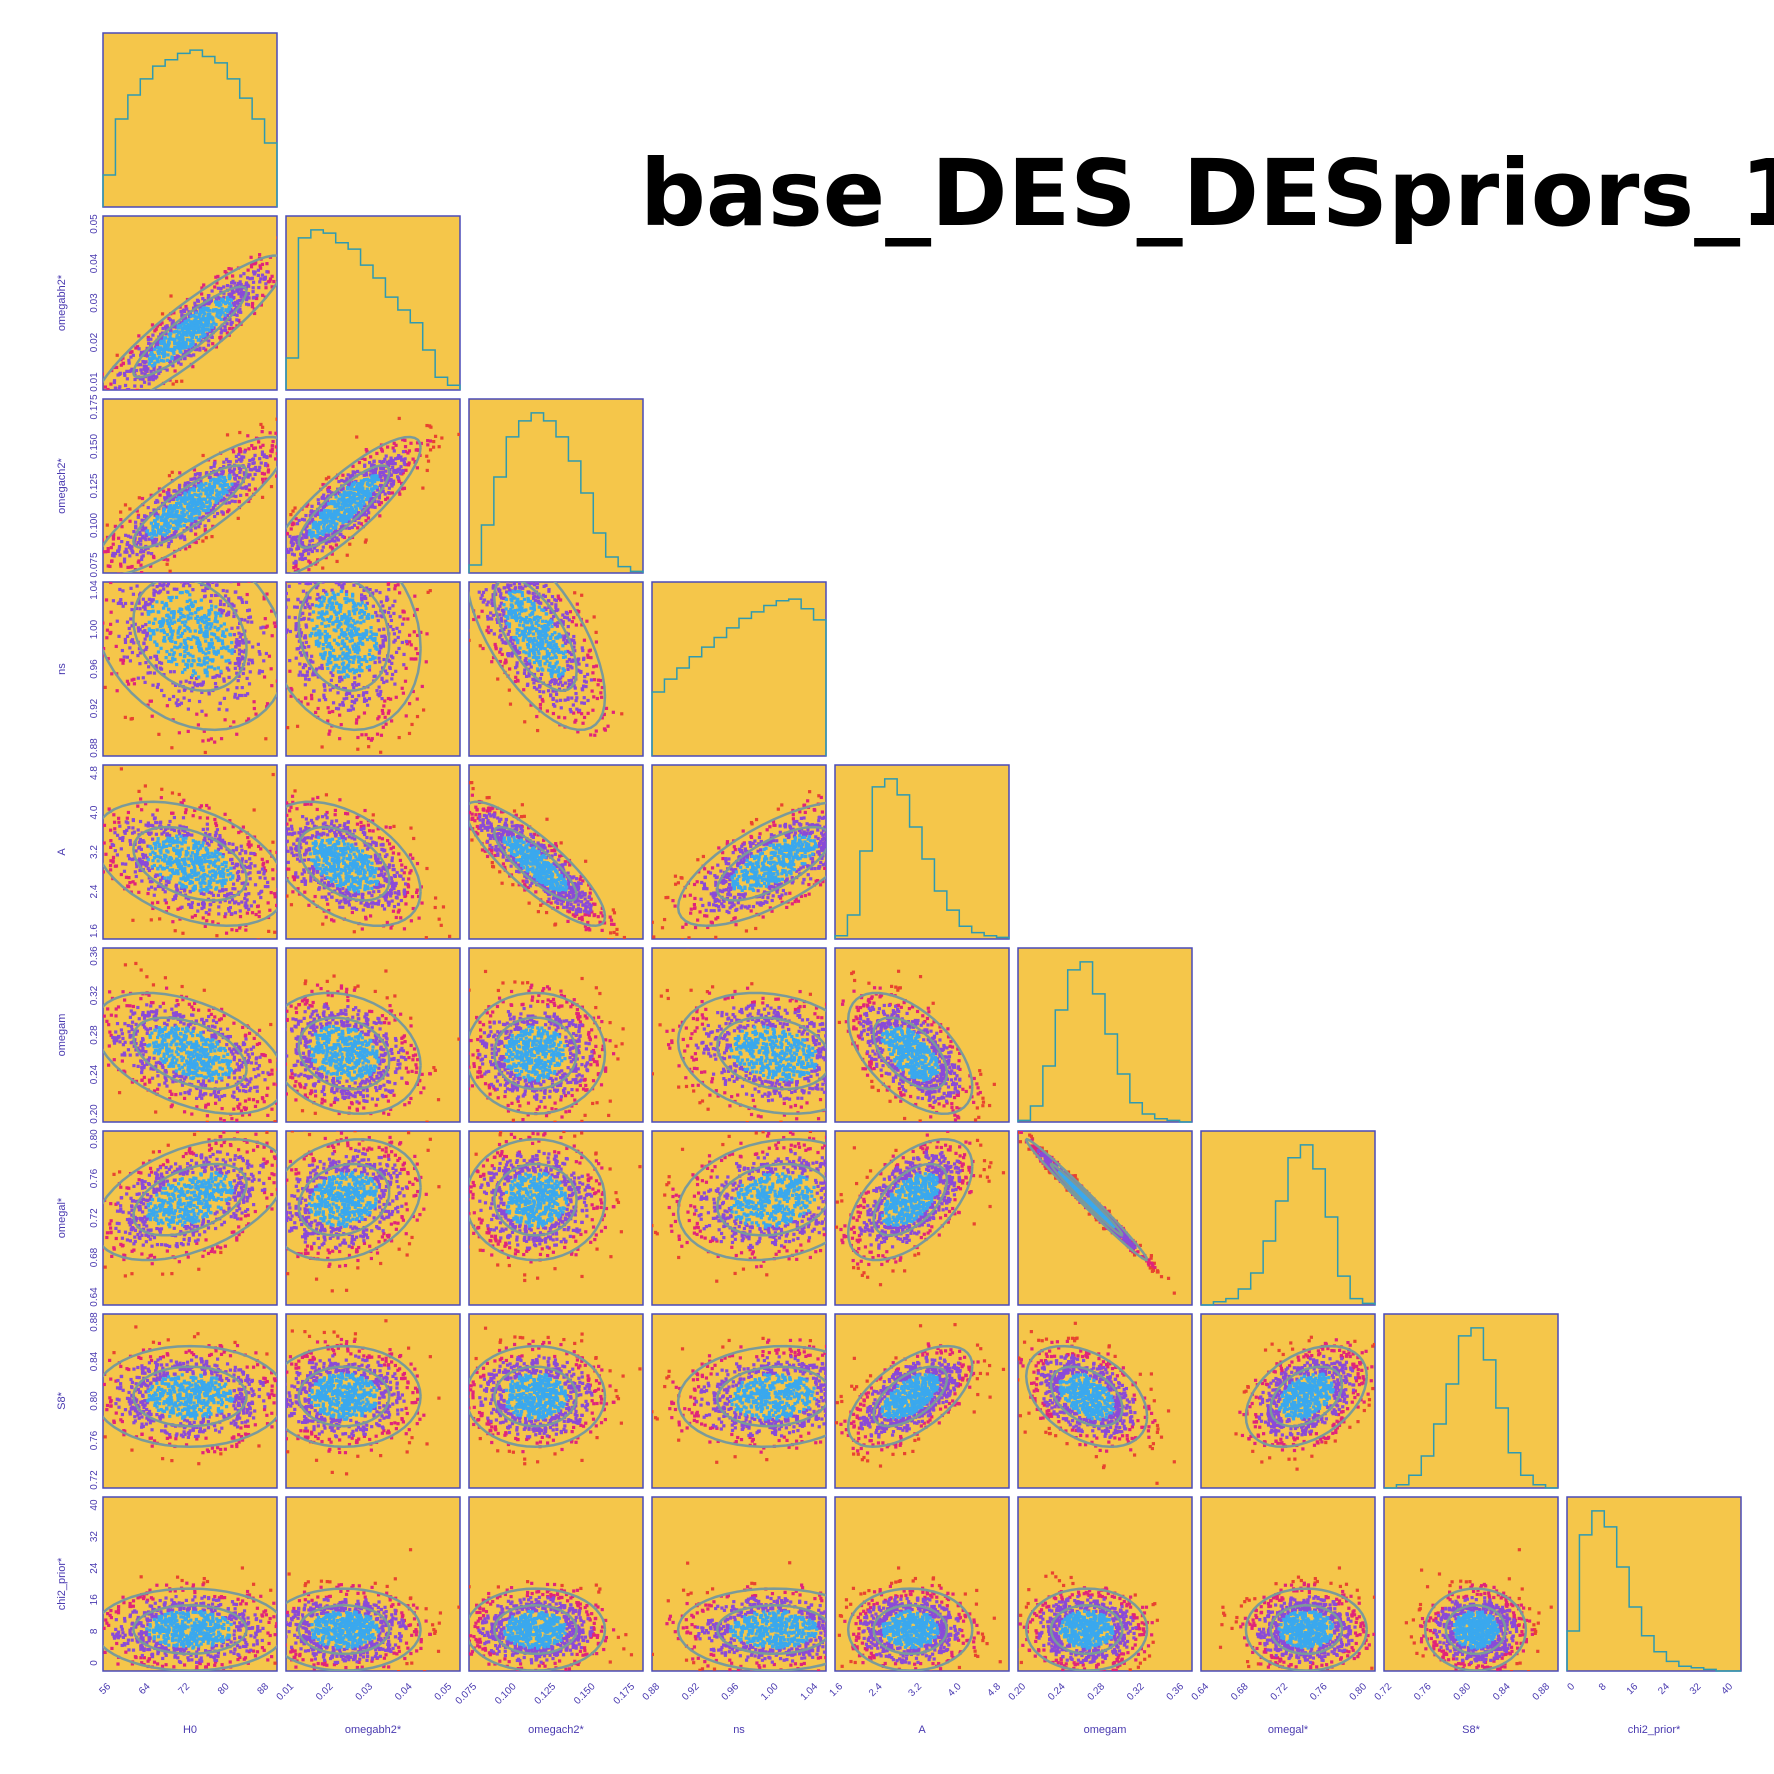 The height and width of the screenshot is (1774, 1774). What do you see at coordinates (1384, 1692) in the screenshot?
I see `x-tick-label: 0.72` at bounding box center [1384, 1692].